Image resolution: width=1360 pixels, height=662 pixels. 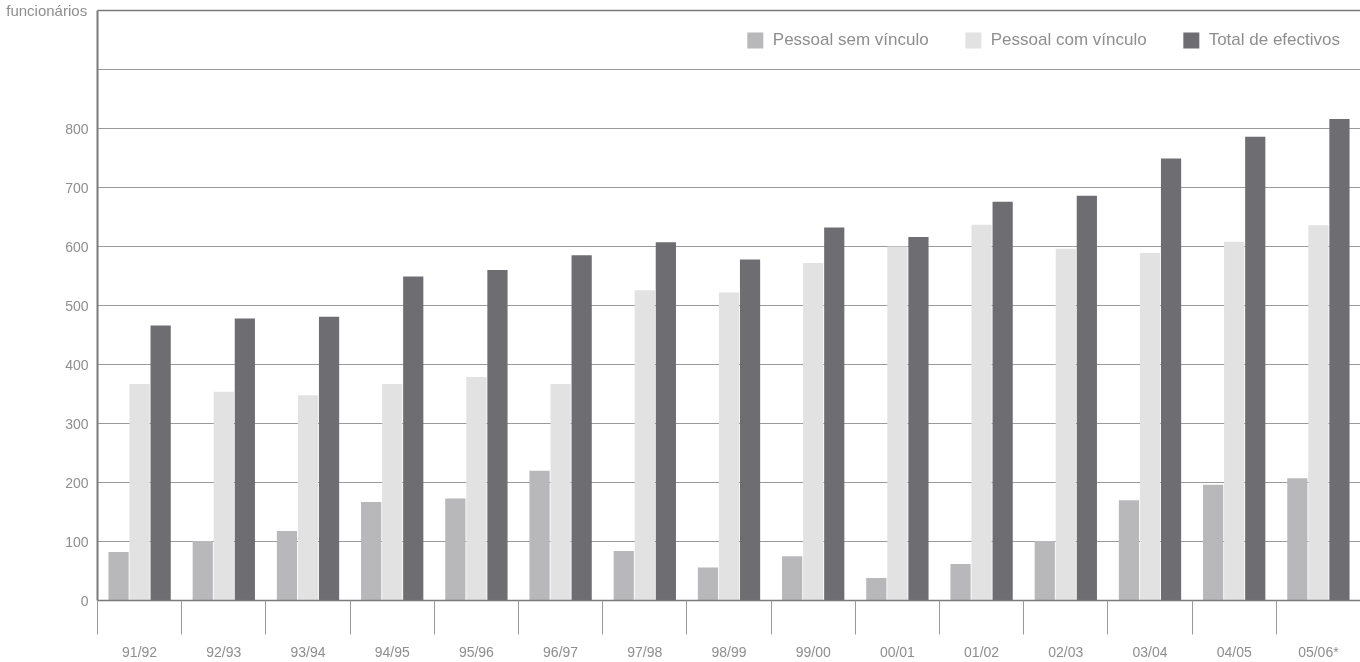 What do you see at coordinates (729, 651) in the screenshot?
I see `x-tick-label: 98/99` at bounding box center [729, 651].